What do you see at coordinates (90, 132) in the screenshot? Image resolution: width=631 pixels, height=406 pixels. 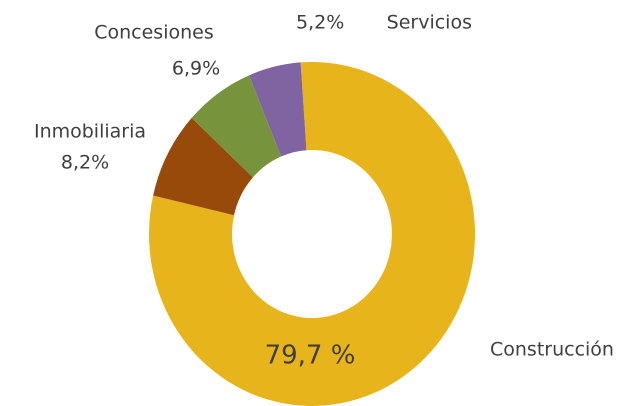 I see `category-label: Inmobiliaria` at bounding box center [90, 132].